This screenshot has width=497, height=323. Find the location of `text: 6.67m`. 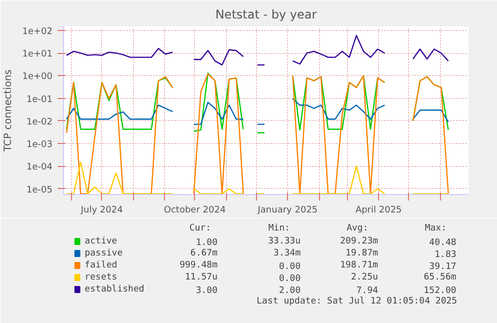

text: 6.67m is located at coordinates (204, 253).